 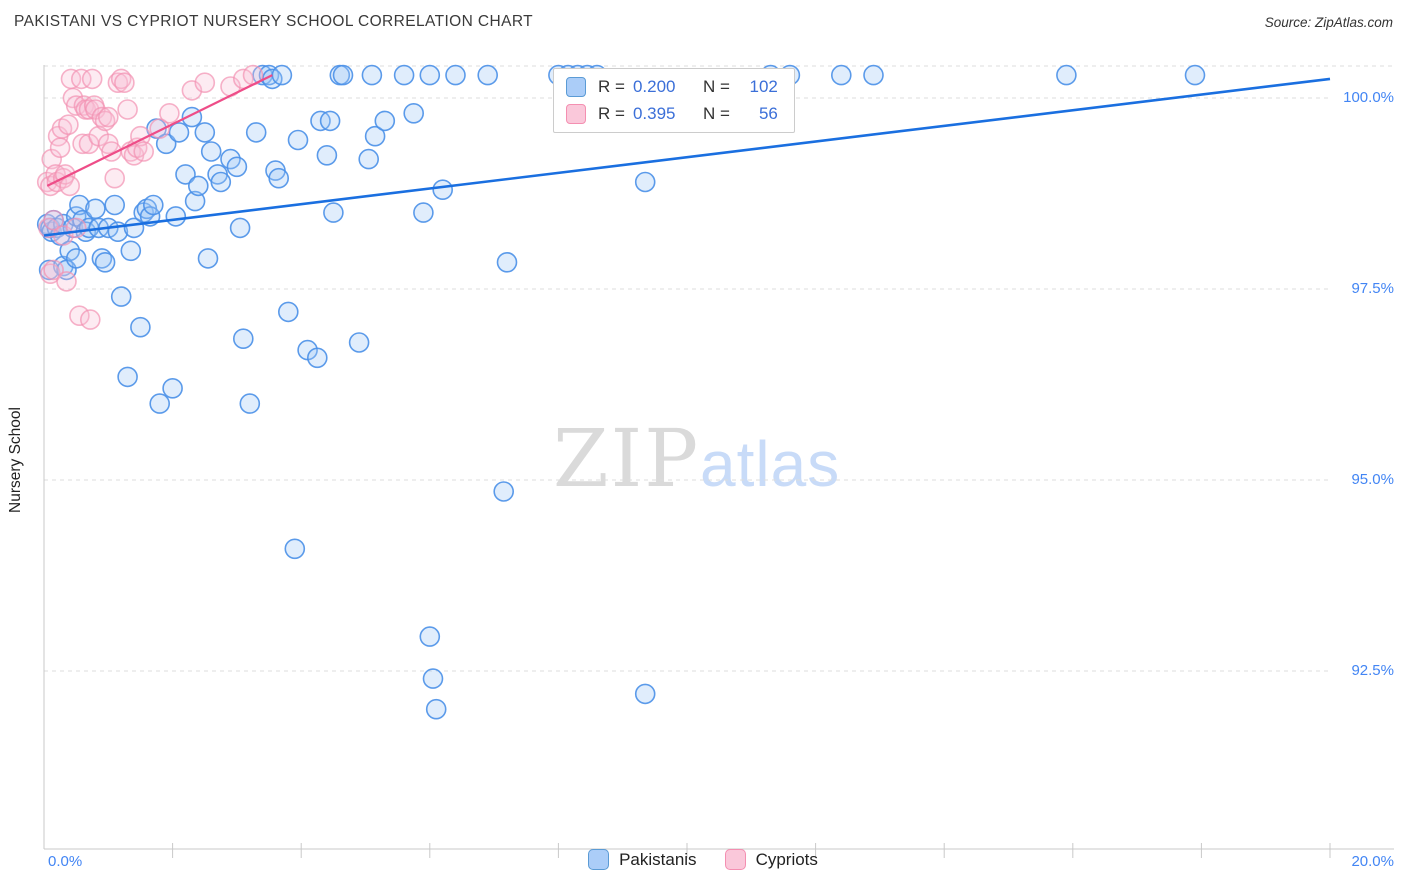 I want to click on legend-label-pakistanis: Pakistanis, so click(x=658, y=859).